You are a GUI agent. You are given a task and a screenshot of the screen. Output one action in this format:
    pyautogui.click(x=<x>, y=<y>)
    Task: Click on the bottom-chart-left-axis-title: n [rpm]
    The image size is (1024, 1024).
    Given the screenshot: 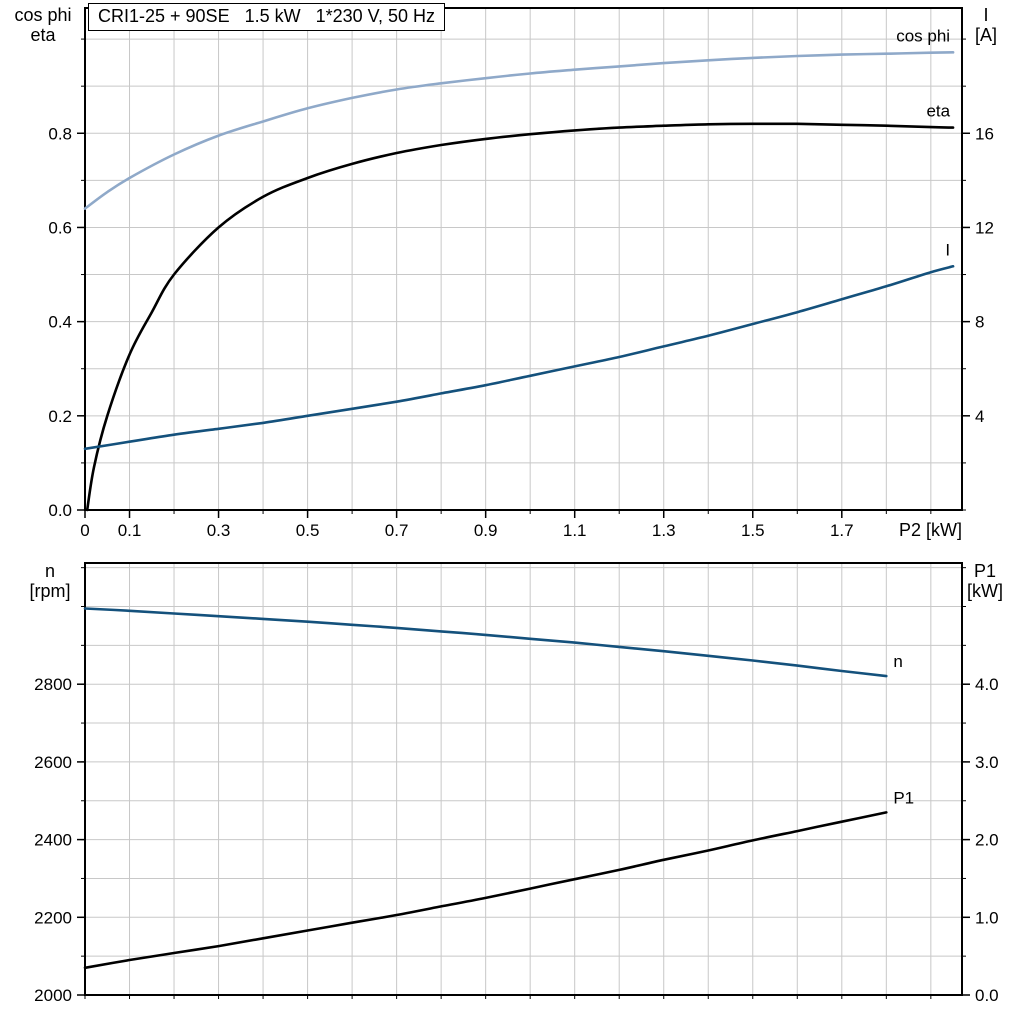 What is the action you would take?
    pyautogui.click(x=50, y=581)
    